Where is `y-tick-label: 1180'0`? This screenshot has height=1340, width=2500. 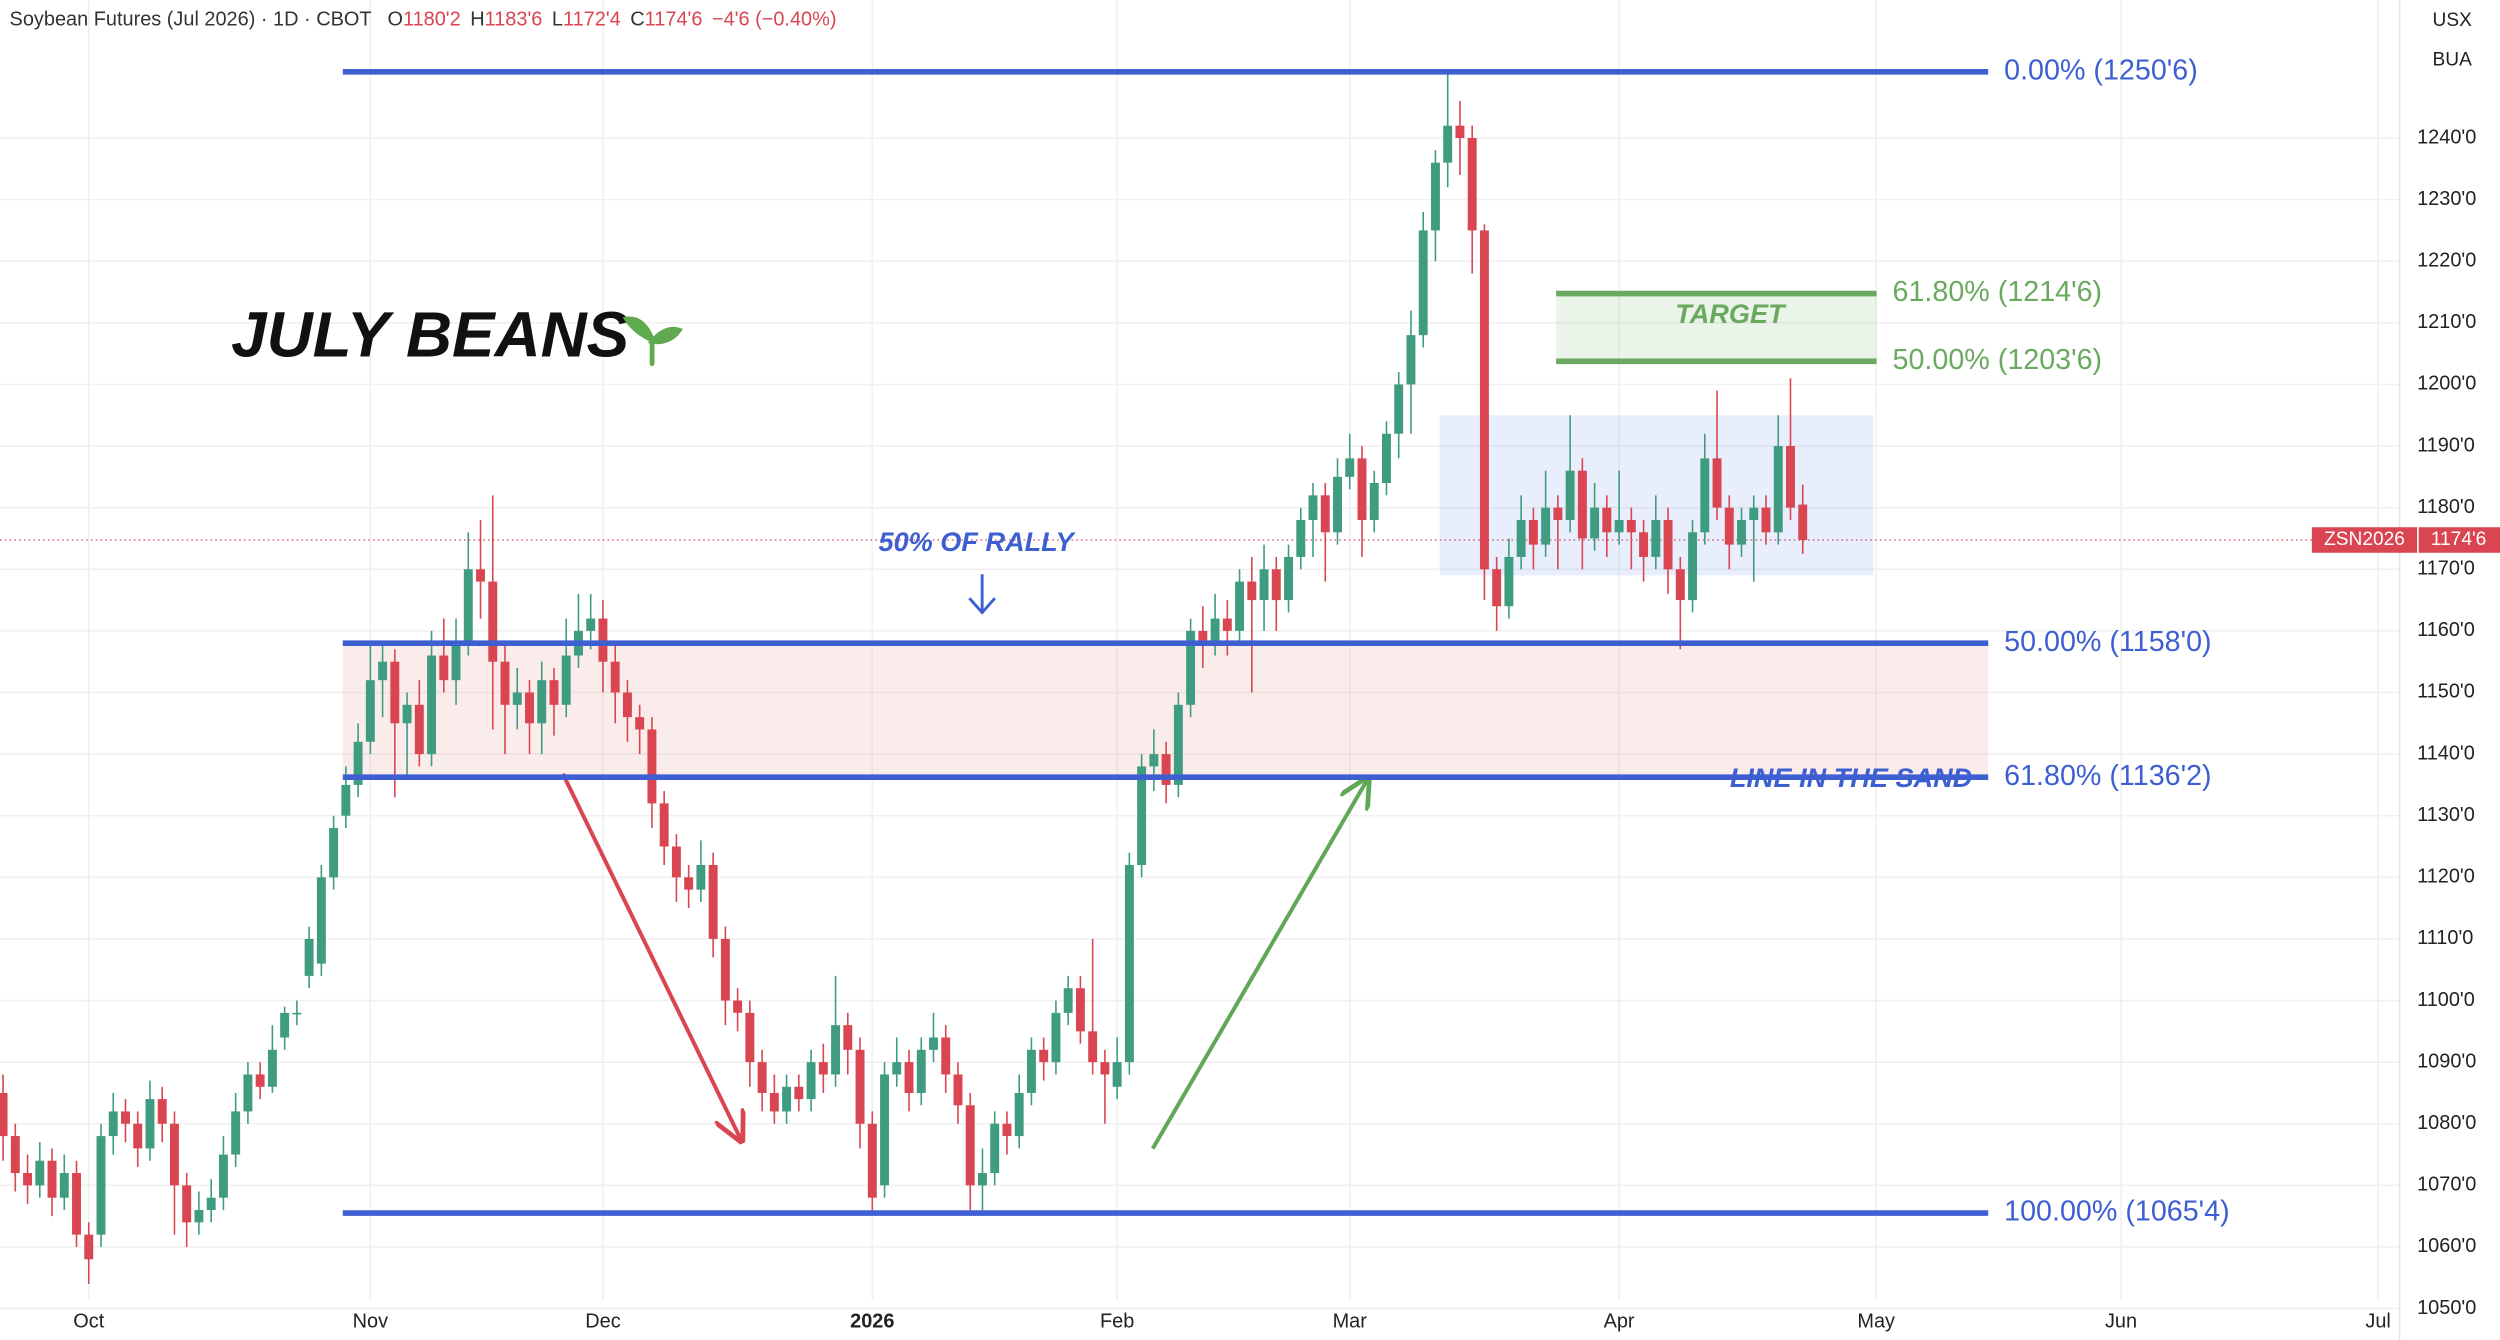 y-tick-label: 1180'0 is located at coordinates (2446, 507).